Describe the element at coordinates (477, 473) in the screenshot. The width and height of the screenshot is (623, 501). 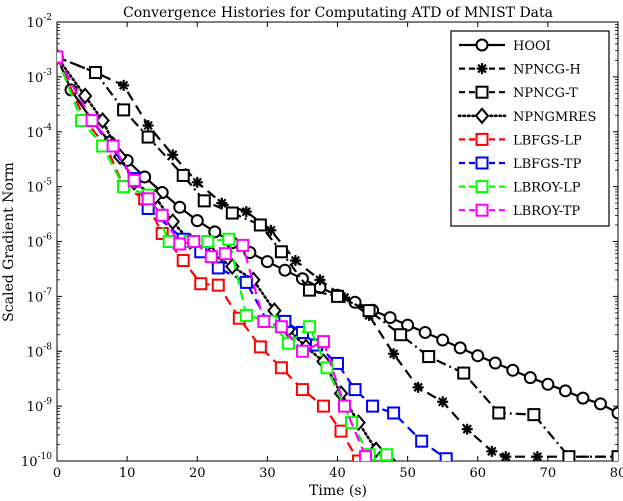
I see `x-tick-label: 60` at that location.